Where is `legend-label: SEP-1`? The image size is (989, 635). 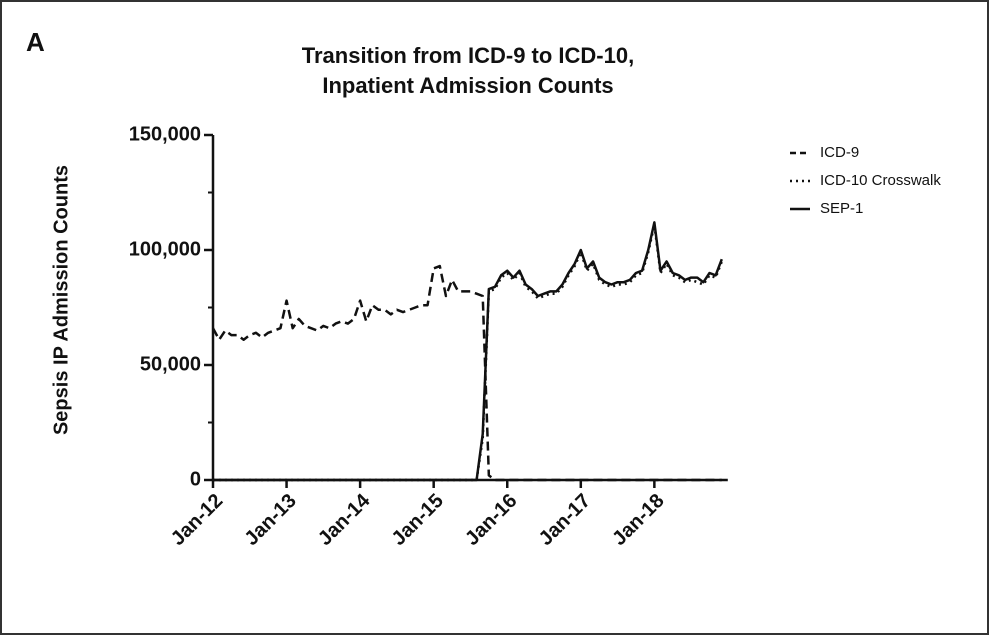 legend-label: SEP-1 is located at coordinates (841, 208).